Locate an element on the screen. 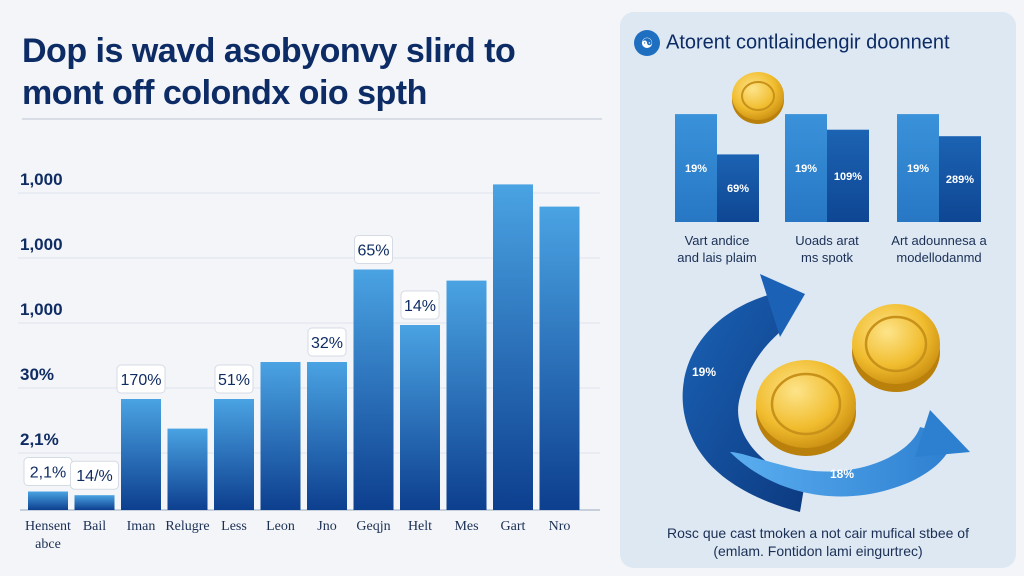 This screenshot has height=576, width=1024. group-caption: modellodanmd is located at coordinates (938, 257).